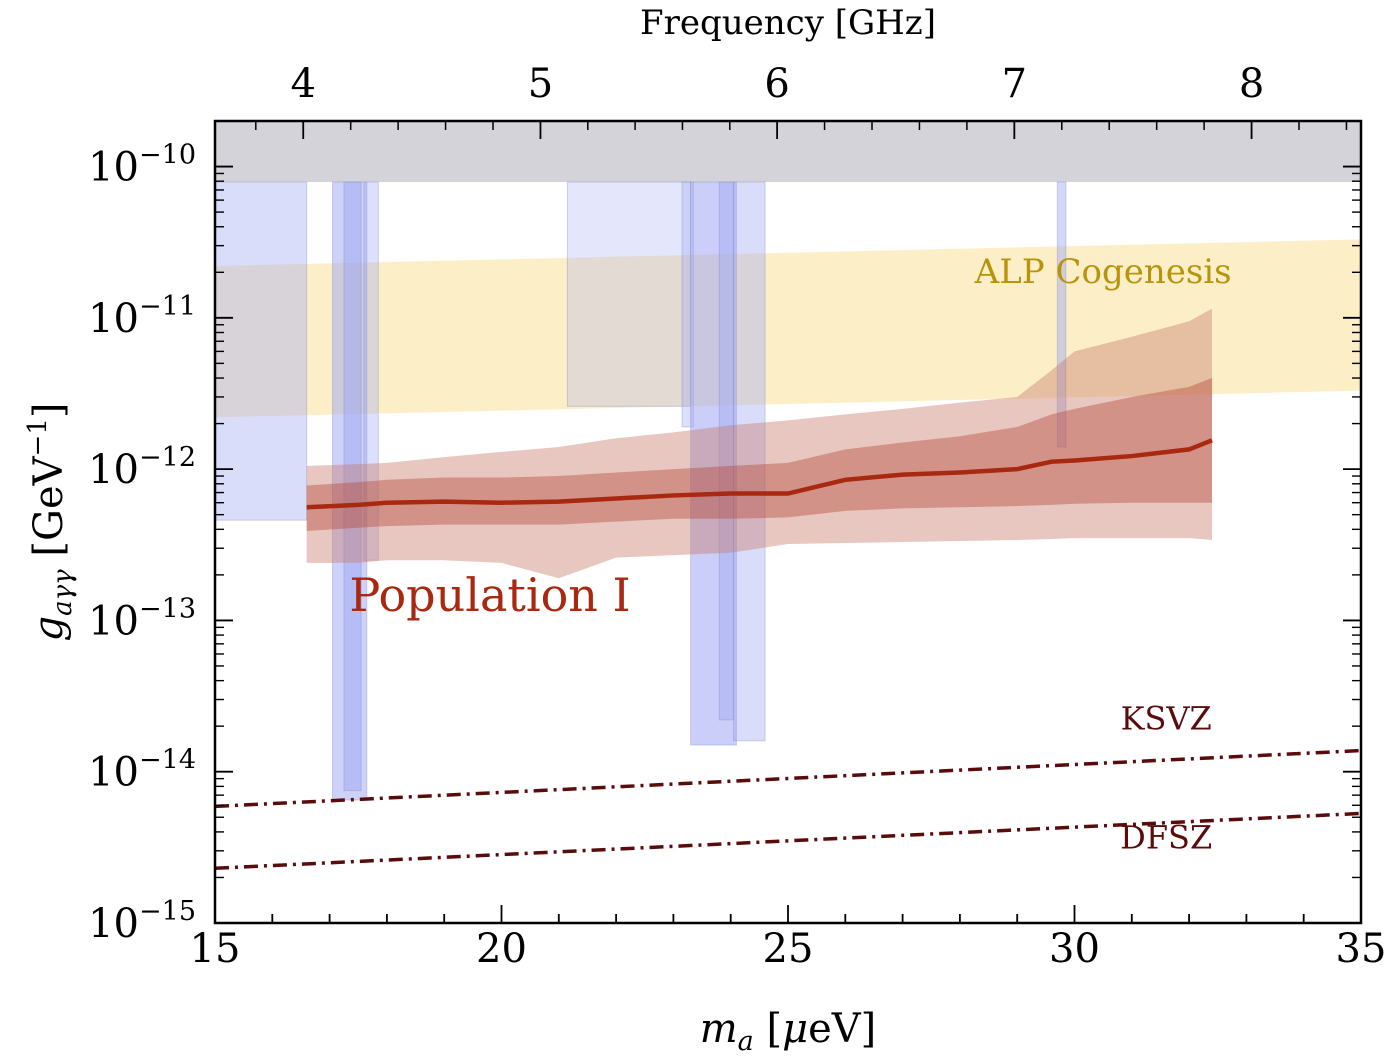  Describe the element at coordinates (788, 949) in the screenshot. I see `x-tick-label: 25` at that location.